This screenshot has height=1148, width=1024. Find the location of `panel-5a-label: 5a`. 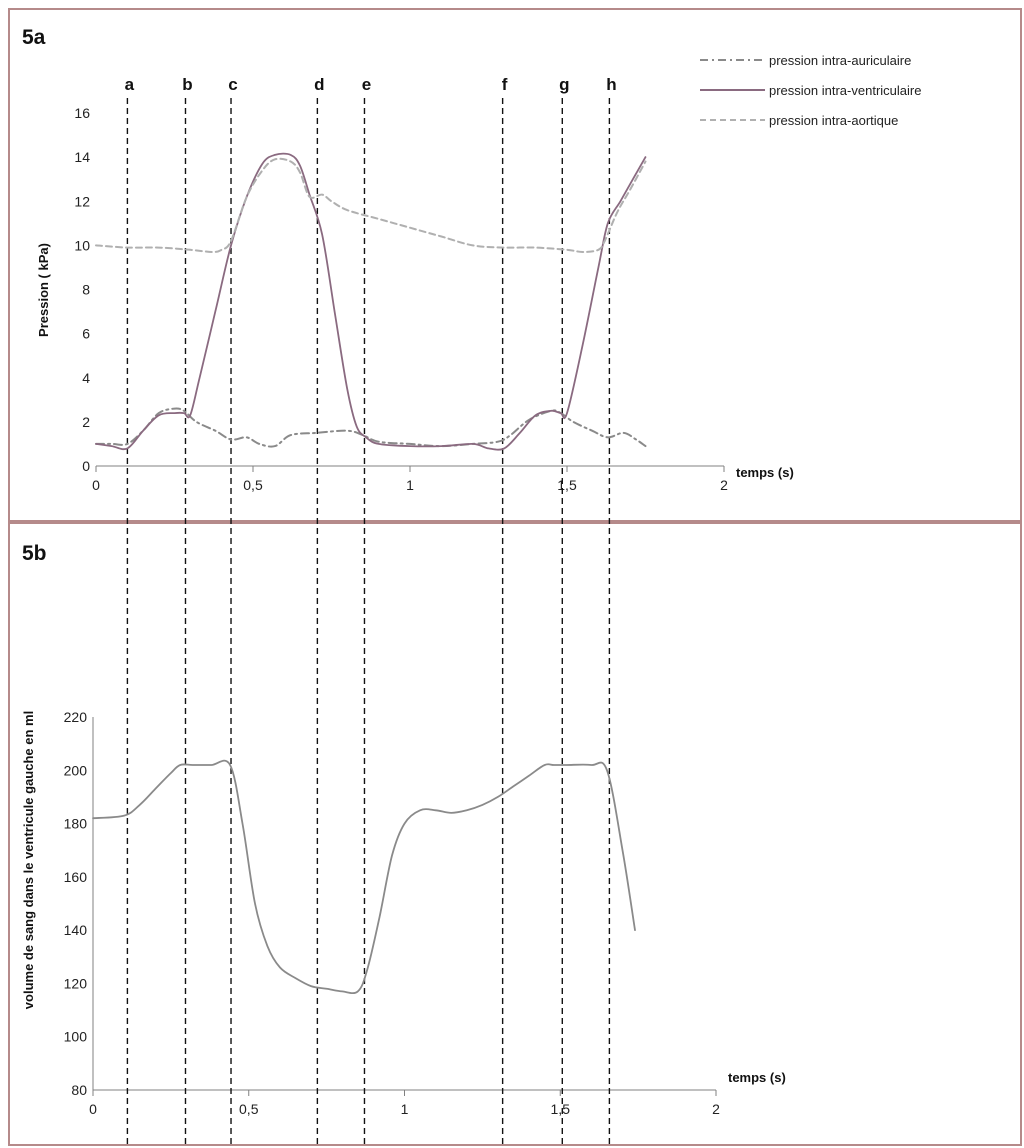

panel-5a-label: 5a is located at coordinates (34, 37).